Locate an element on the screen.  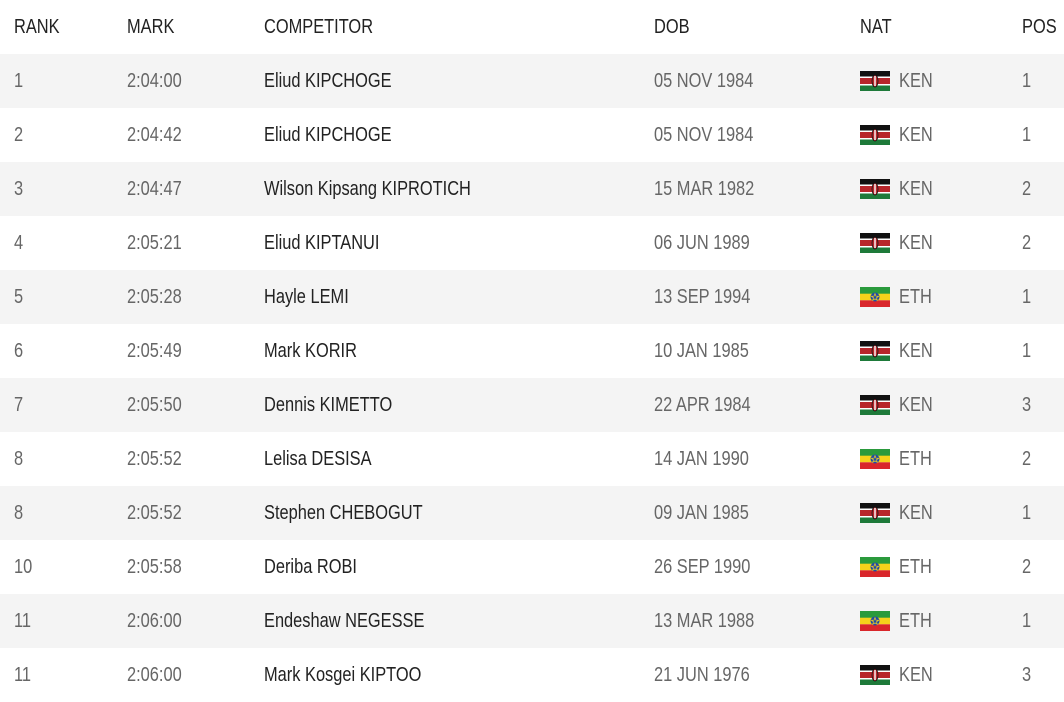
dob-cell: 13 SEP 1994 is located at coordinates (702, 297).